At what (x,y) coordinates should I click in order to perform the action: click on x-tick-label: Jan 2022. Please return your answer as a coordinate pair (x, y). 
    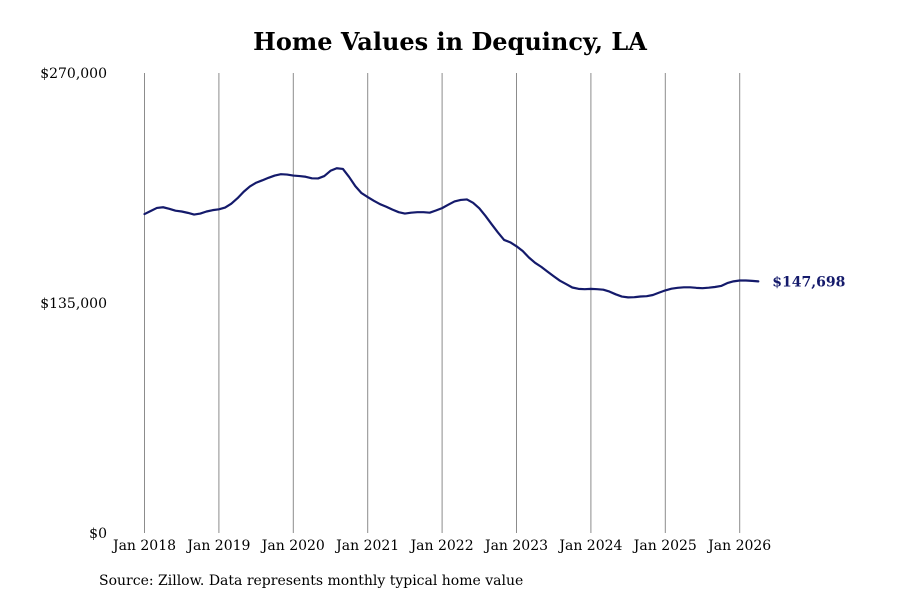
    Looking at the image, I should click on (441, 546).